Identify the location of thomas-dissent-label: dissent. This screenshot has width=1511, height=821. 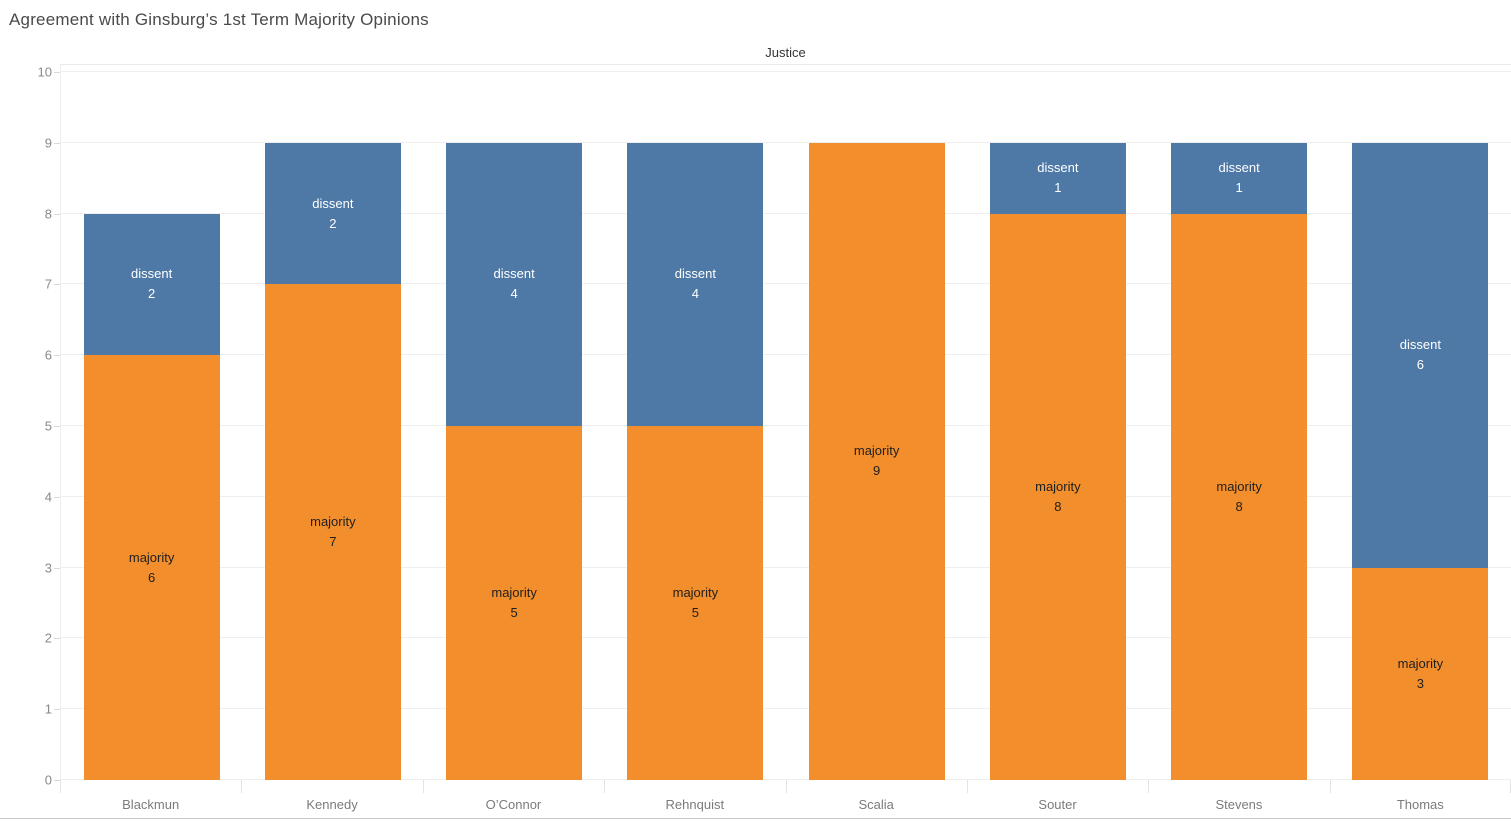
(1420, 345).